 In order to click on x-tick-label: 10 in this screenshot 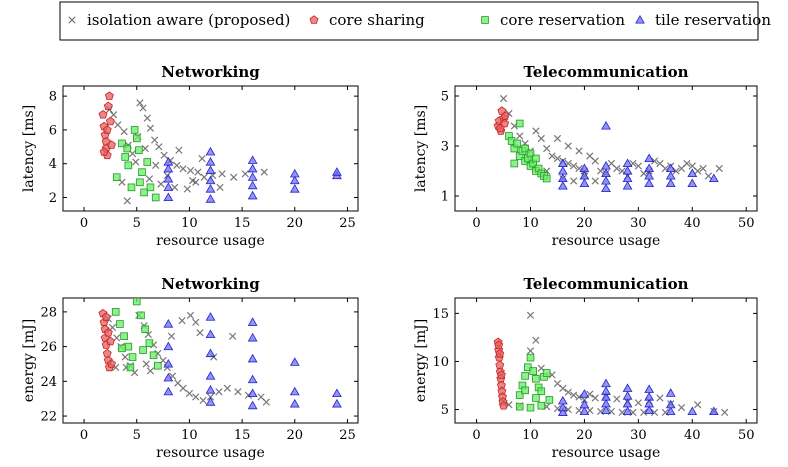, I will do `click(189, 223)`.